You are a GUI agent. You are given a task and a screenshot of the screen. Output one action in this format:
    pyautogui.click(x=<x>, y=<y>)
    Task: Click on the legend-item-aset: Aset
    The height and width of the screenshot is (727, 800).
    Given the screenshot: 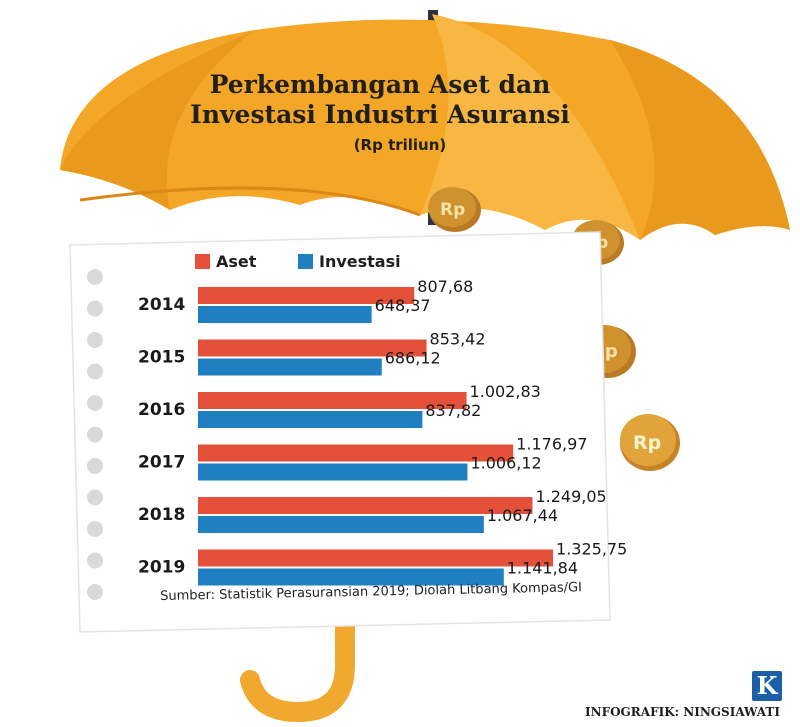 What is the action you would take?
    pyautogui.click(x=225, y=261)
    